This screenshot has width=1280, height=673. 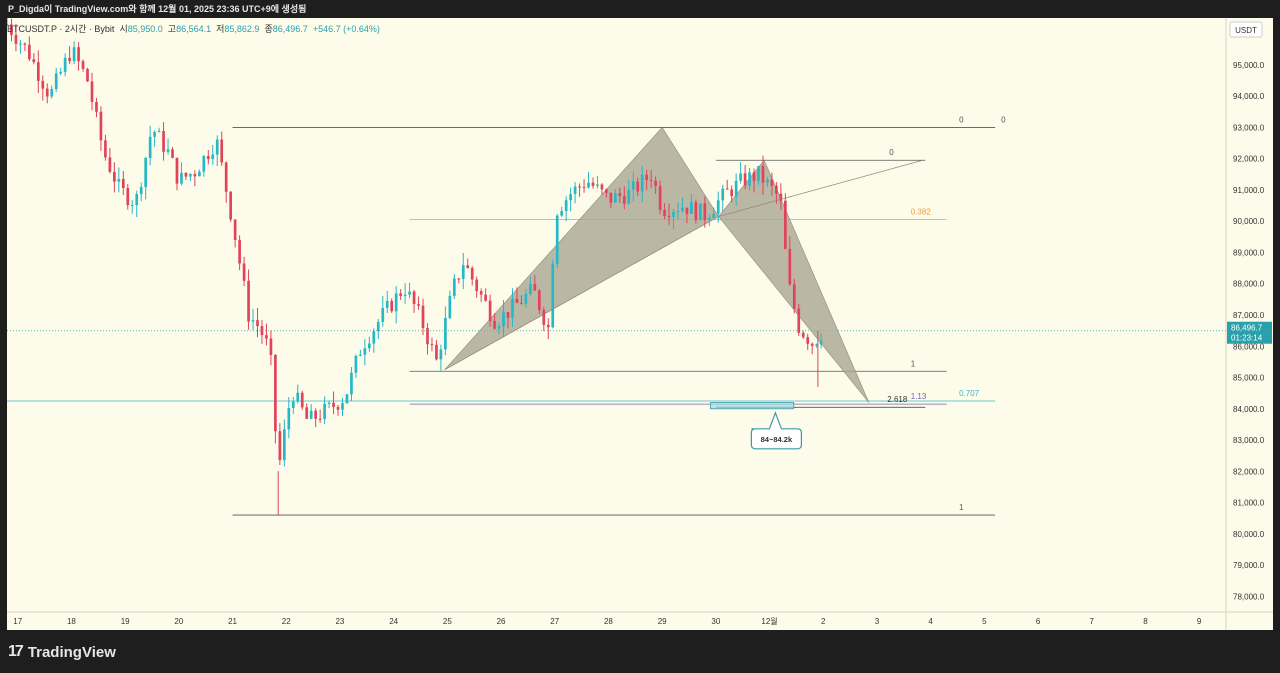 I want to click on last-price-tag, so click(x=1249, y=332).